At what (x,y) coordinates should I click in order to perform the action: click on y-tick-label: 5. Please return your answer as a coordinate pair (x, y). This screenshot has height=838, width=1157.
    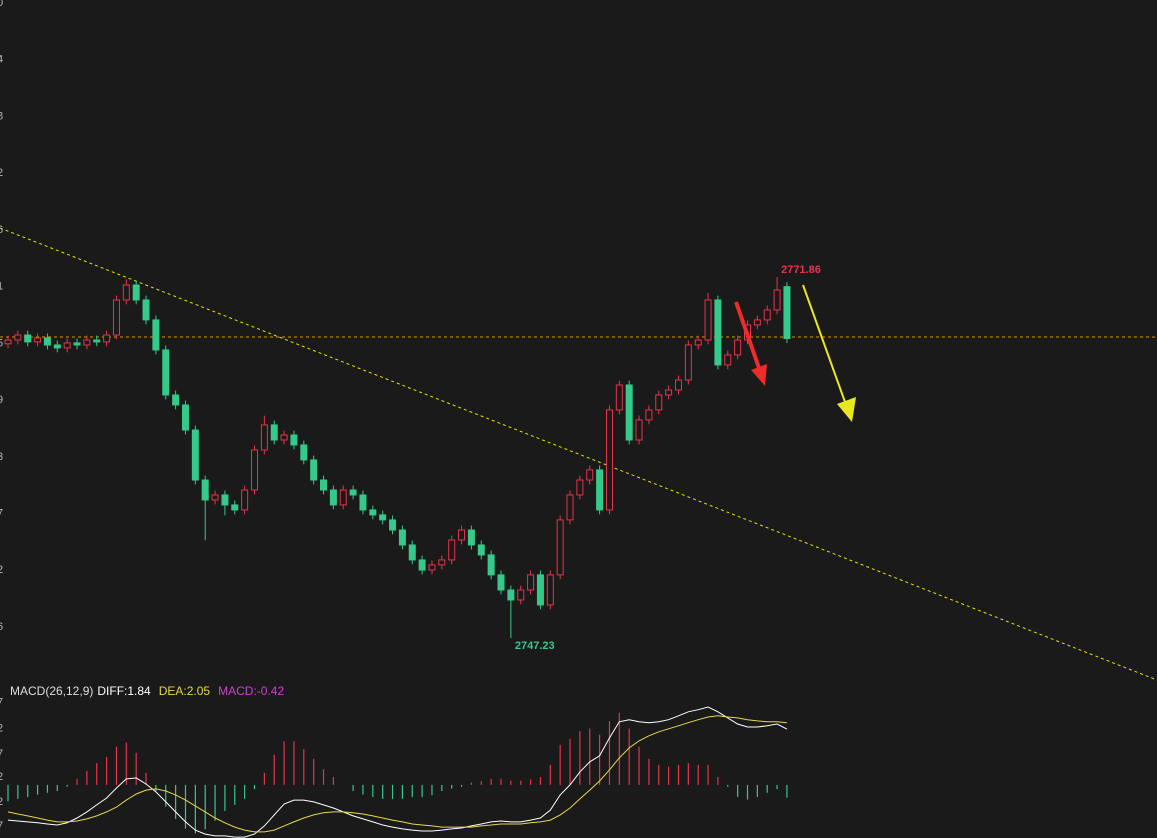
    Looking at the image, I should click on (1, 343).